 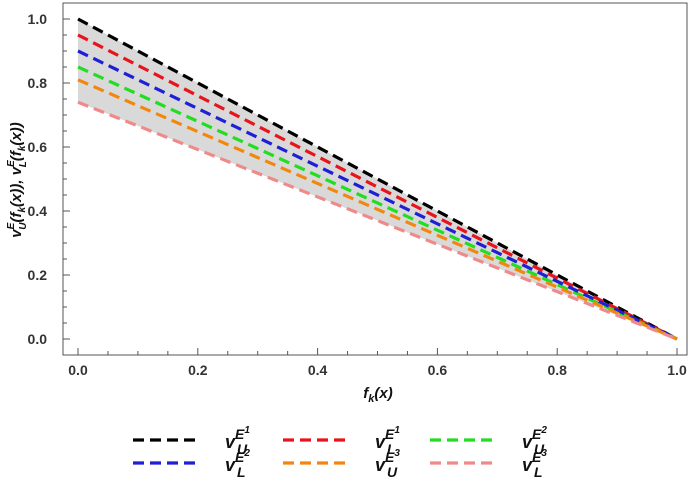 What do you see at coordinates (377, 395) in the screenshot?
I see `x-axis-title: fk(x)` at bounding box center [377, 395].